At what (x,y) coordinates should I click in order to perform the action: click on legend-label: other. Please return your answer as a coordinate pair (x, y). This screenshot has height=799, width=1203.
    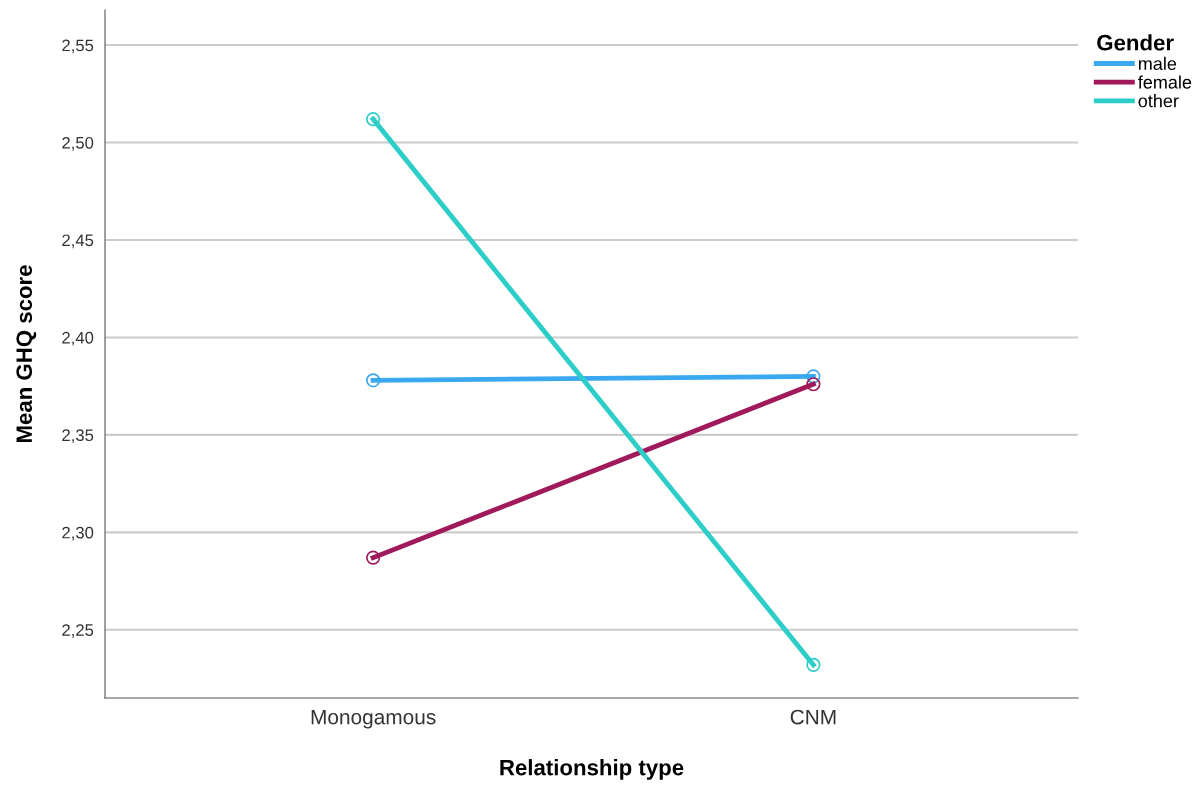
    Looking at the image, I should click on (1158, 101).